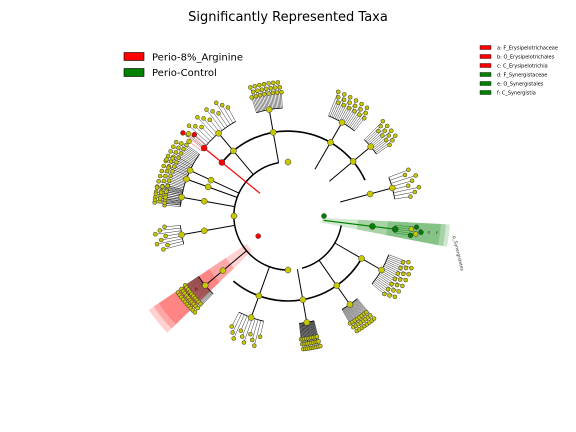 This screenshot has height=432, width=576. I want to click on clade-legend-label-b: b: O_Erysipelotrichales, so click(526, 58).